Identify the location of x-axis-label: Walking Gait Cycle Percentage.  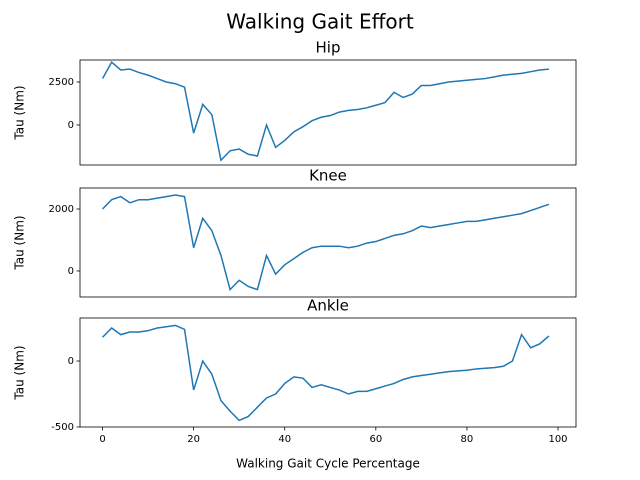
(328, 464).